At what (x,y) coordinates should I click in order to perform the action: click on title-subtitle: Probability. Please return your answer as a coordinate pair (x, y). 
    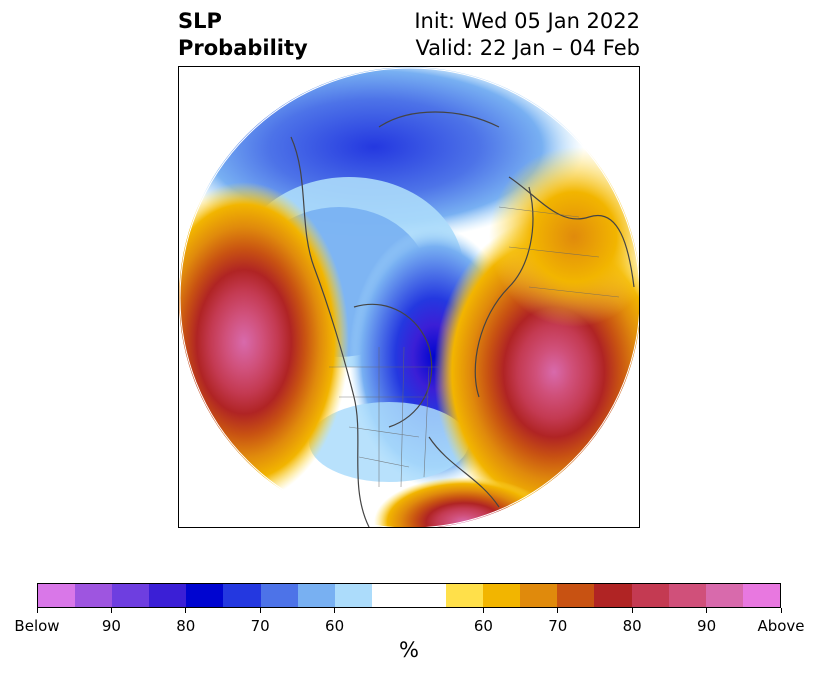
    Looking at the image, I should click on (243, 48).